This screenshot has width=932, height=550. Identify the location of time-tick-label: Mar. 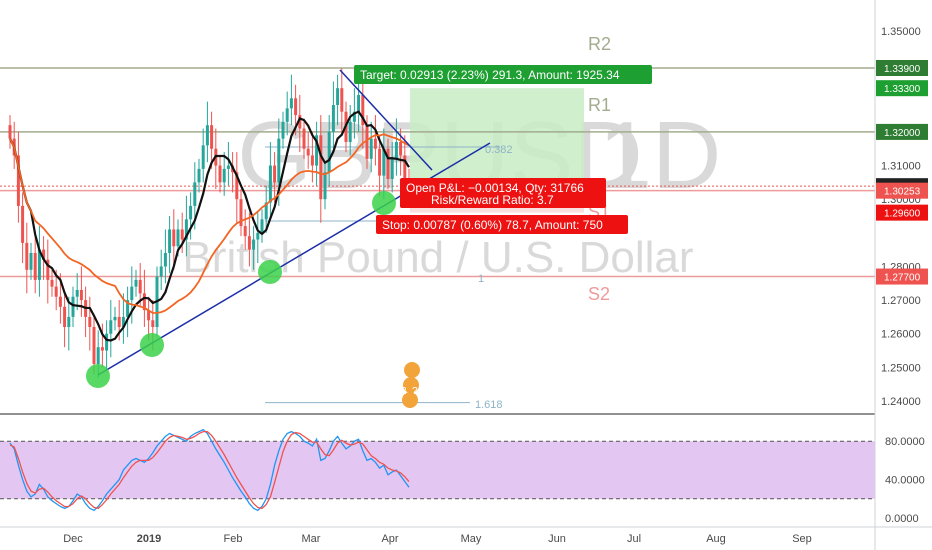
(311, 539).